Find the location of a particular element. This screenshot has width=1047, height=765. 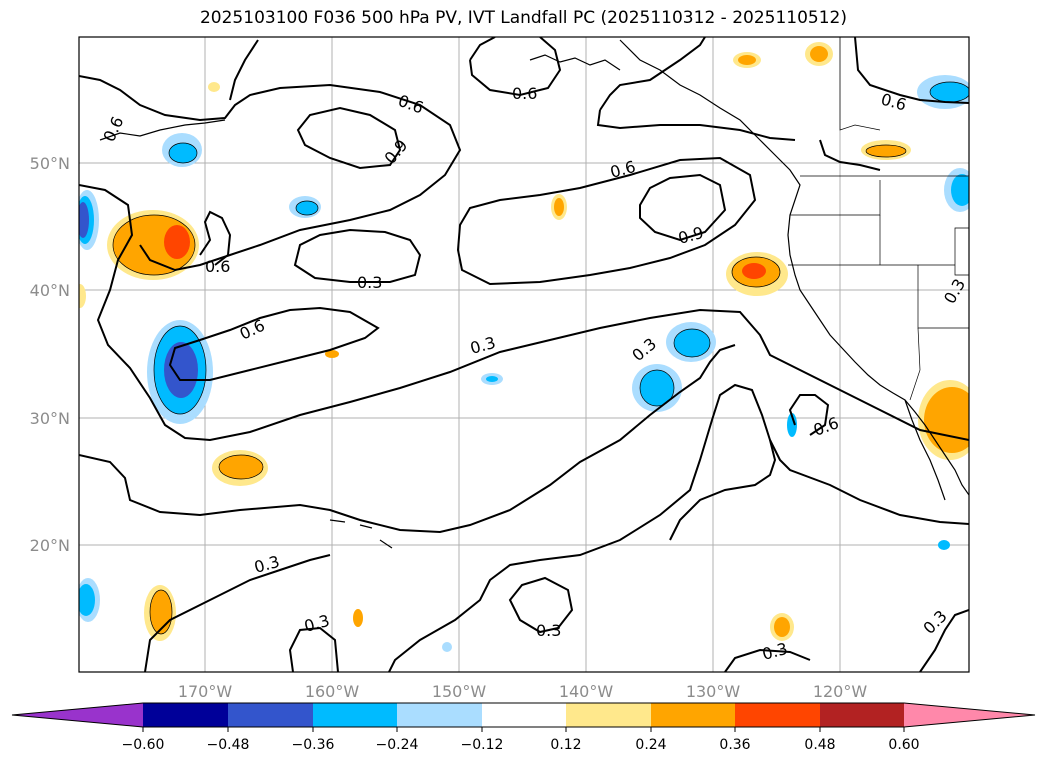

lon-label: 170°W is located at coordinates (205, 691).